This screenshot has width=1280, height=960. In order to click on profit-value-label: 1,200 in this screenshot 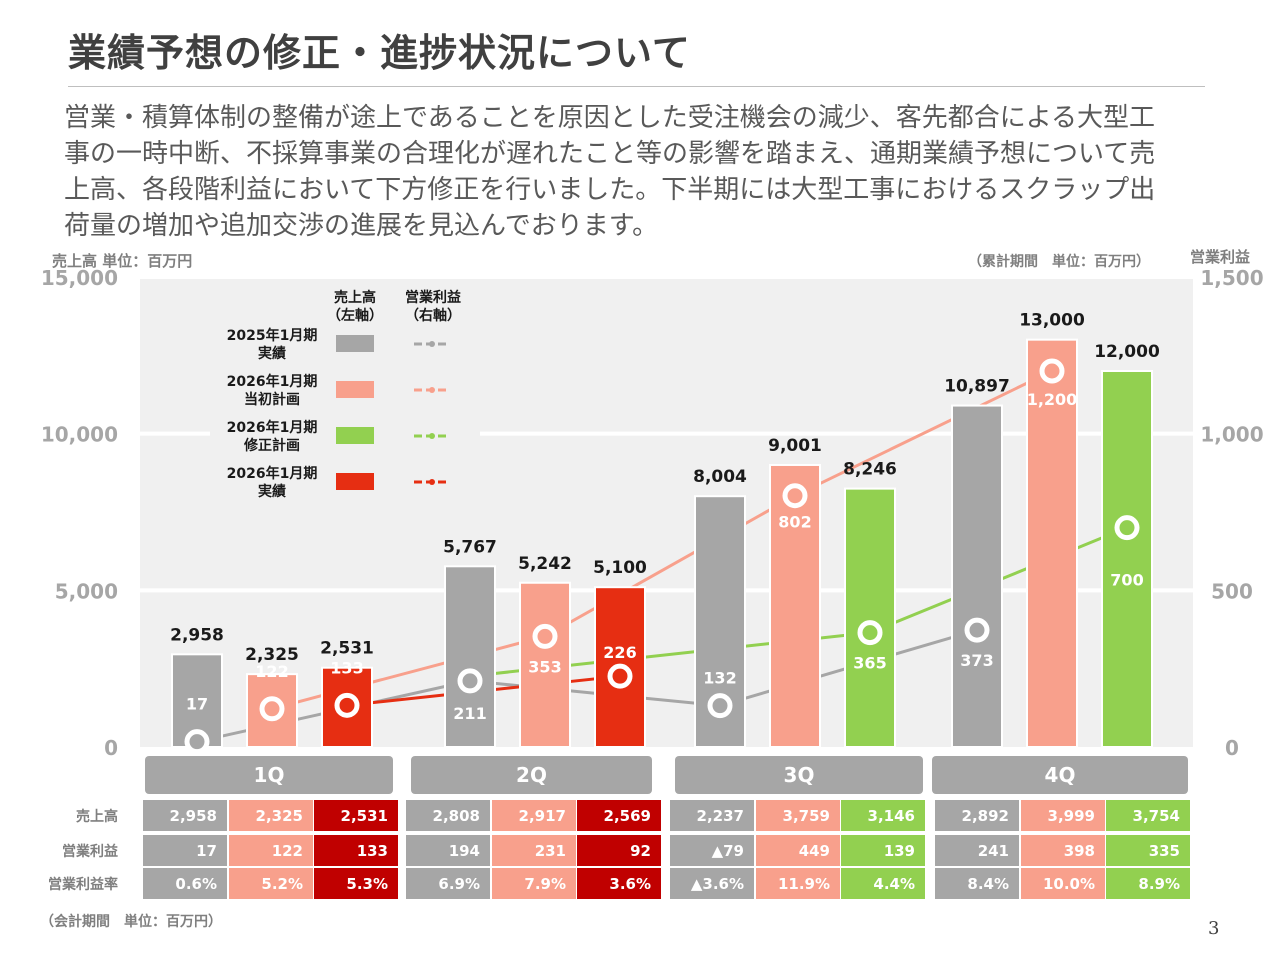, I will do `click(1052, 399)`.